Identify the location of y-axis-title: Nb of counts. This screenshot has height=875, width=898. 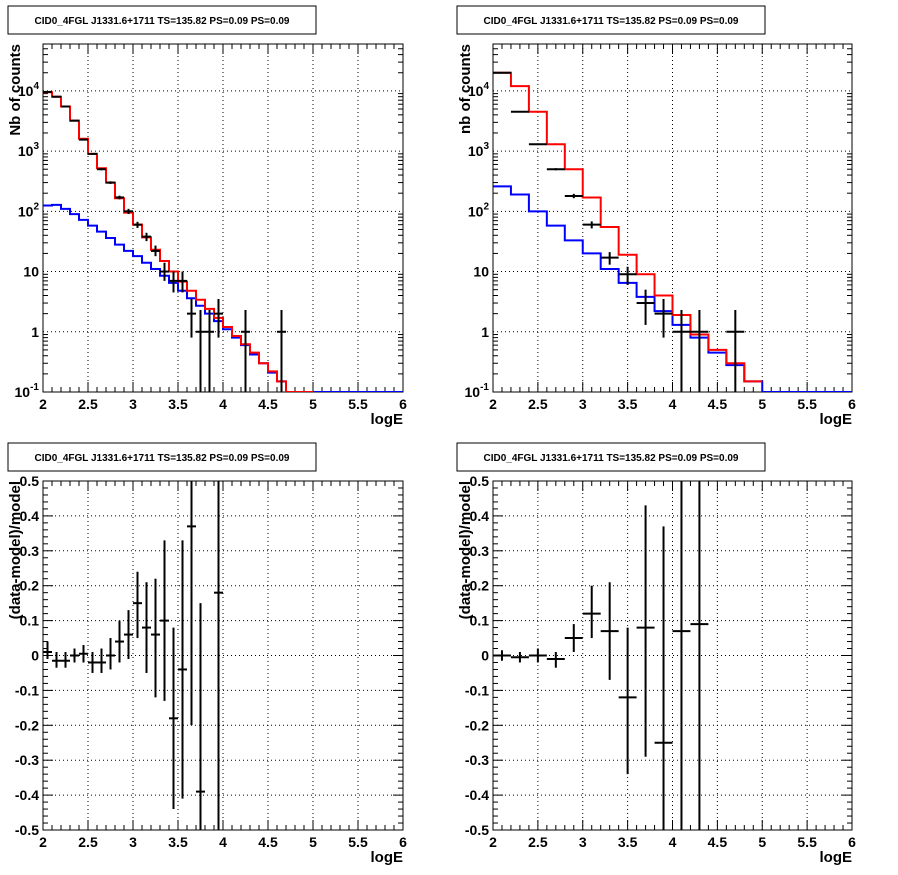
(15, 90).